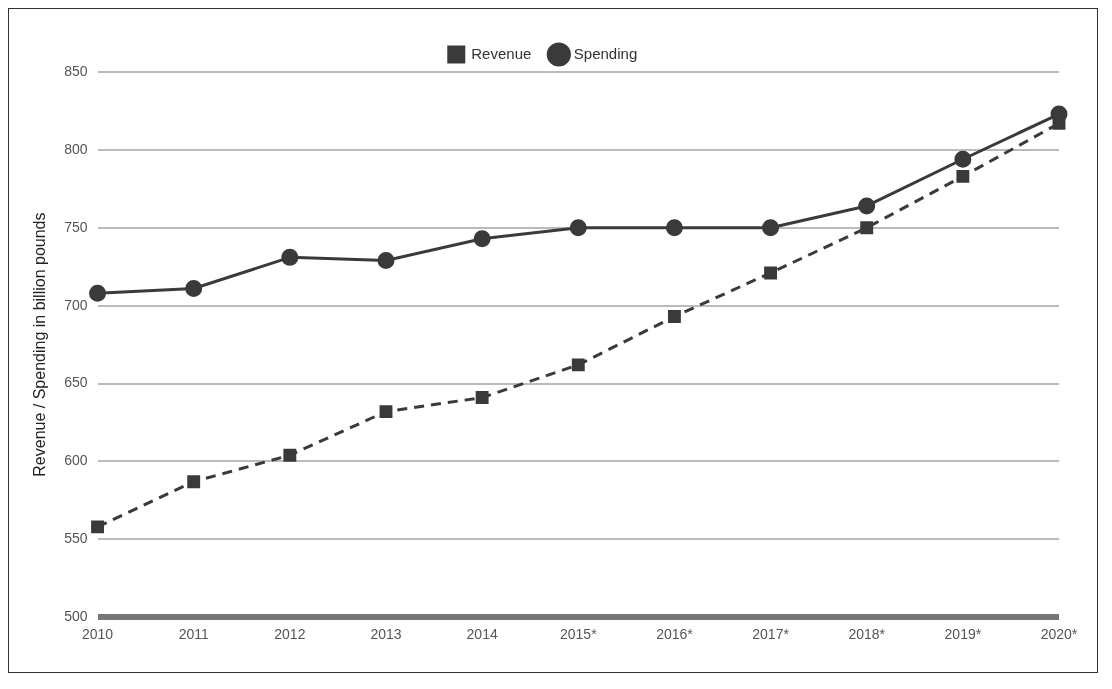 The width and height of the screenshot is (1112, 689). I want to click on y-axis-title: Revenue / Spending in billion pounds, so click(40, 344).